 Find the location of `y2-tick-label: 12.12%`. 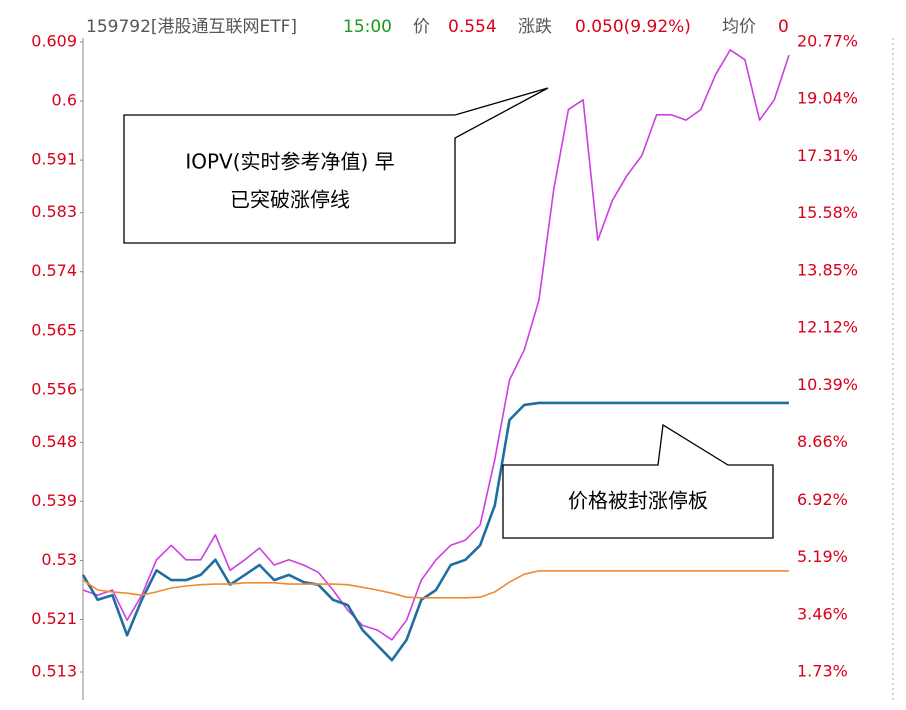

y2-tick-label: 12.12% is located at coordinates (827, 327).